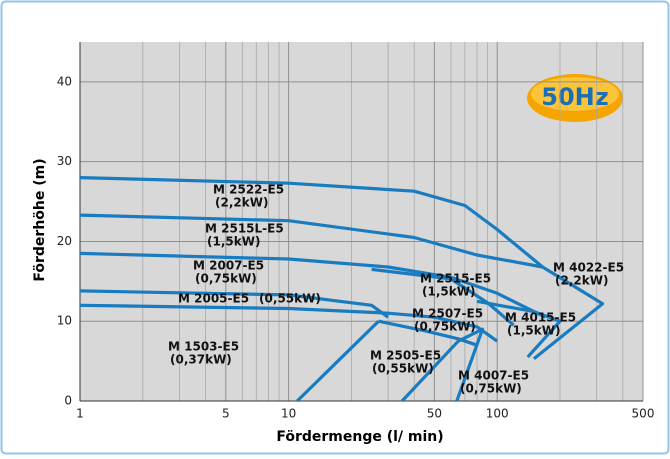 The height and width of the screenshot is (459, 670). Describe the element at coordinates (405, 356) in the screenshot. I see `curve-label: M 2505-E5` at that location.